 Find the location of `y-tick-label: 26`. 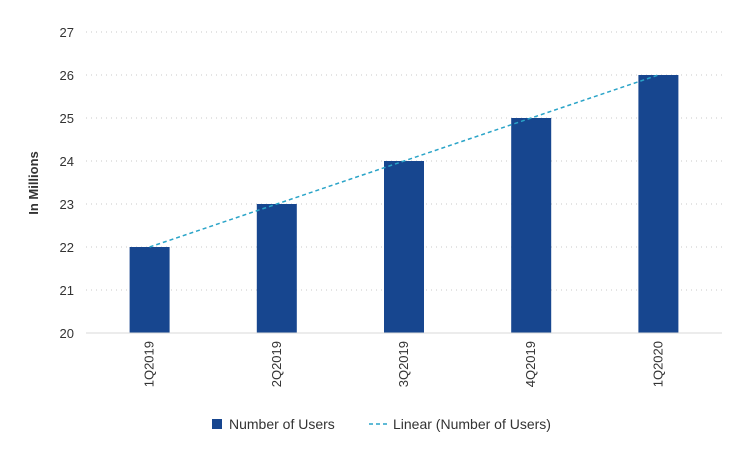

y-tick-label: 26 is located at coordinates (67, 75).